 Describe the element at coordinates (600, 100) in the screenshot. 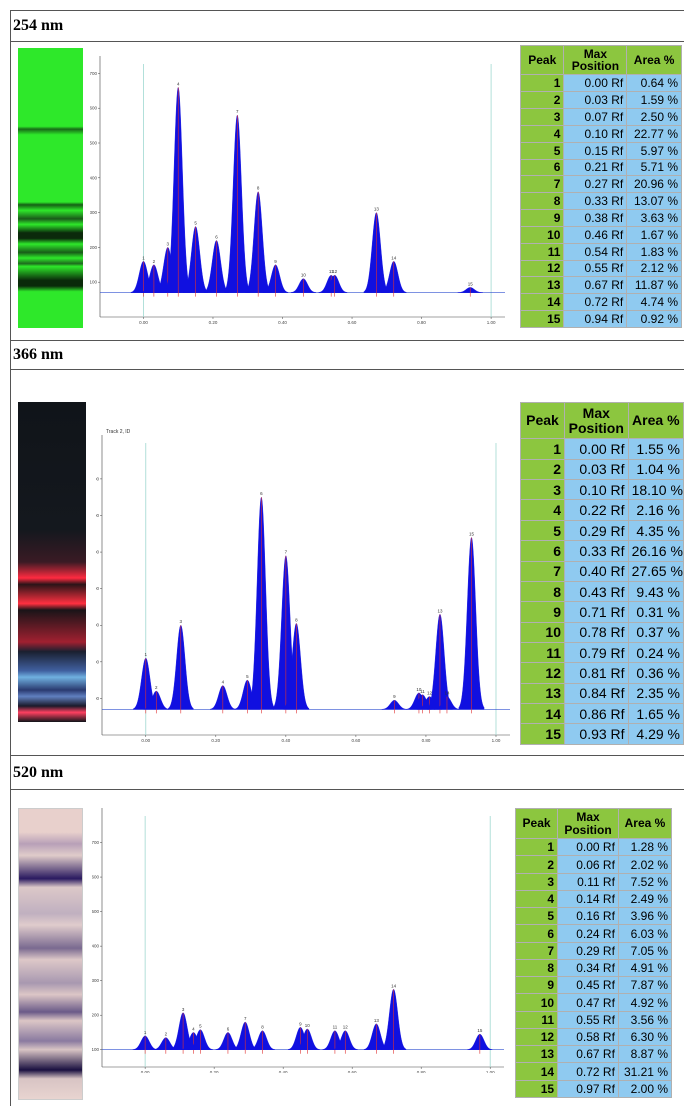

I see `table-row: 2 0.03 Rf 1.59 %` at that location.